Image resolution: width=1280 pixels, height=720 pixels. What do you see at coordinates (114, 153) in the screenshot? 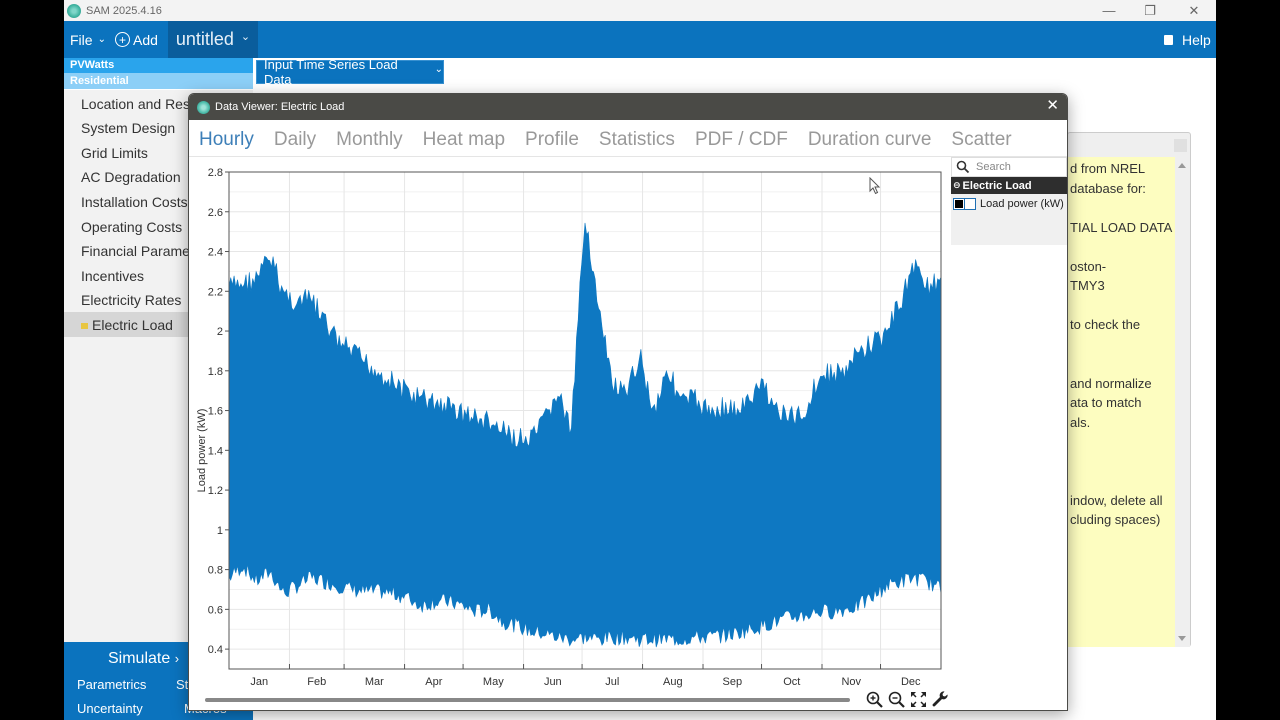
I see `sidebar-item-grid-limits: Grid Limits` at bounding box center [114, 153].